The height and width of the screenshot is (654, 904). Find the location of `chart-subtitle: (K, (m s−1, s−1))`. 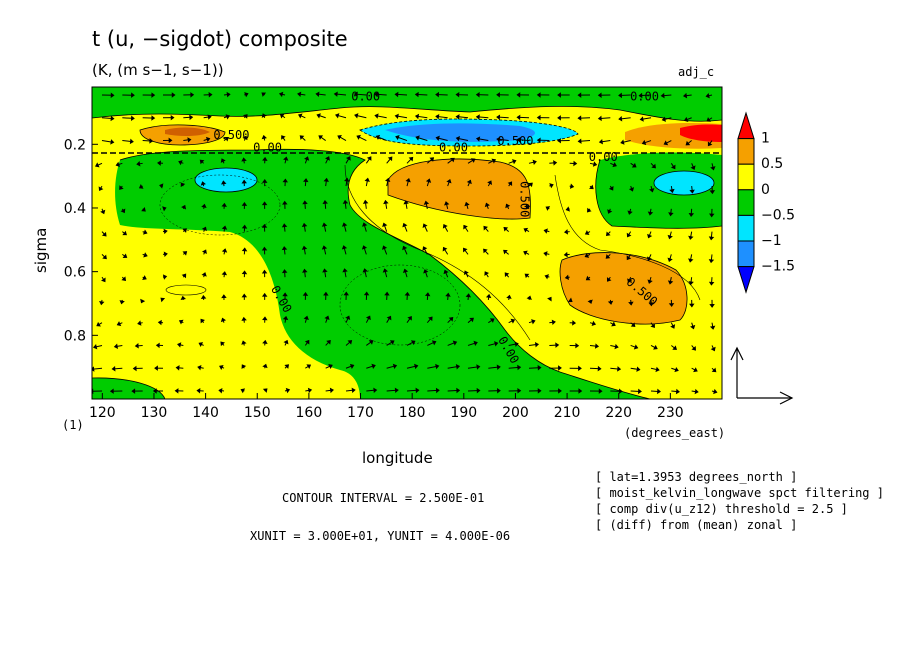

chart-subtitle: (K, (m s−1, s−1)) is located at coordinates (158, 70).